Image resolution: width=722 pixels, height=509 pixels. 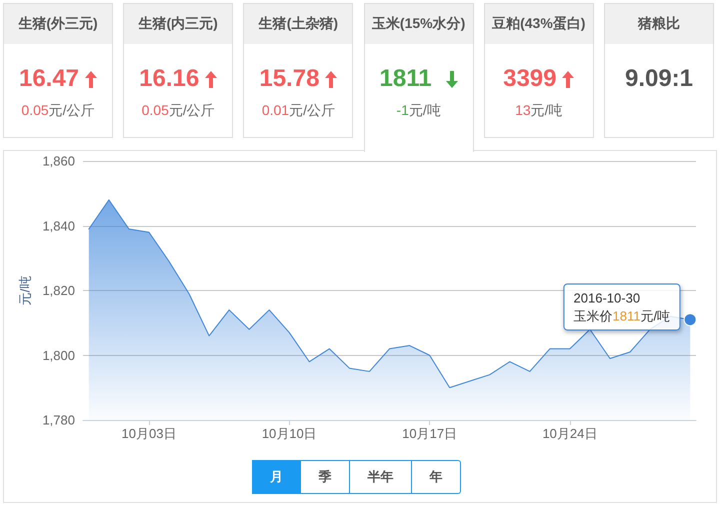 I want to click on category-label: 豆粕(43%蛋白), so click(x=538, y=24).